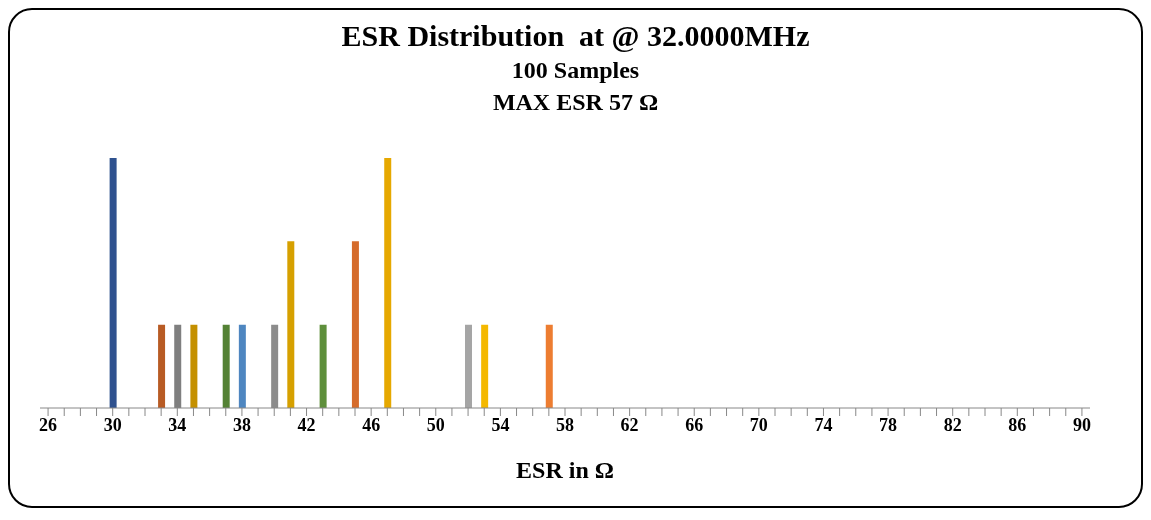 The image size is (1151, 520). I want to click on x-tick-label: 30, so click(112, 424).